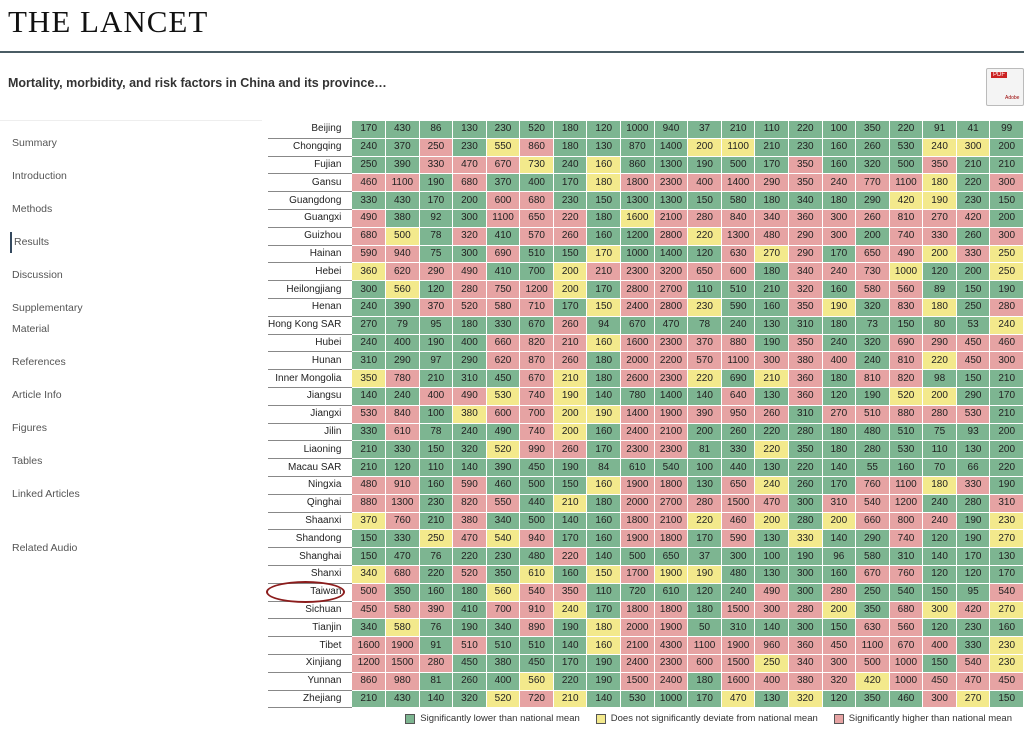  I want to click on value-cell: 660, so click(872, 521).